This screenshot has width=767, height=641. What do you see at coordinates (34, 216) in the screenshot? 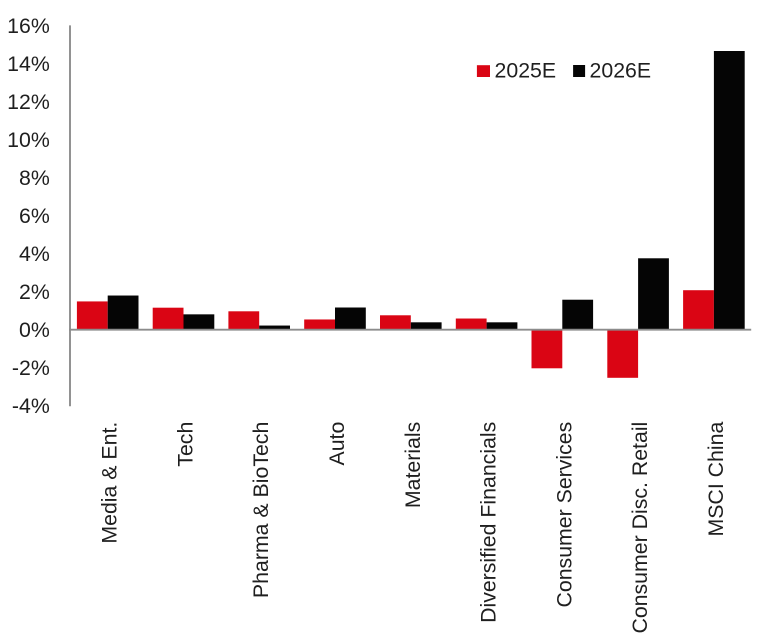
I see `svg-text: 6%` at bounding box center [34, 216].